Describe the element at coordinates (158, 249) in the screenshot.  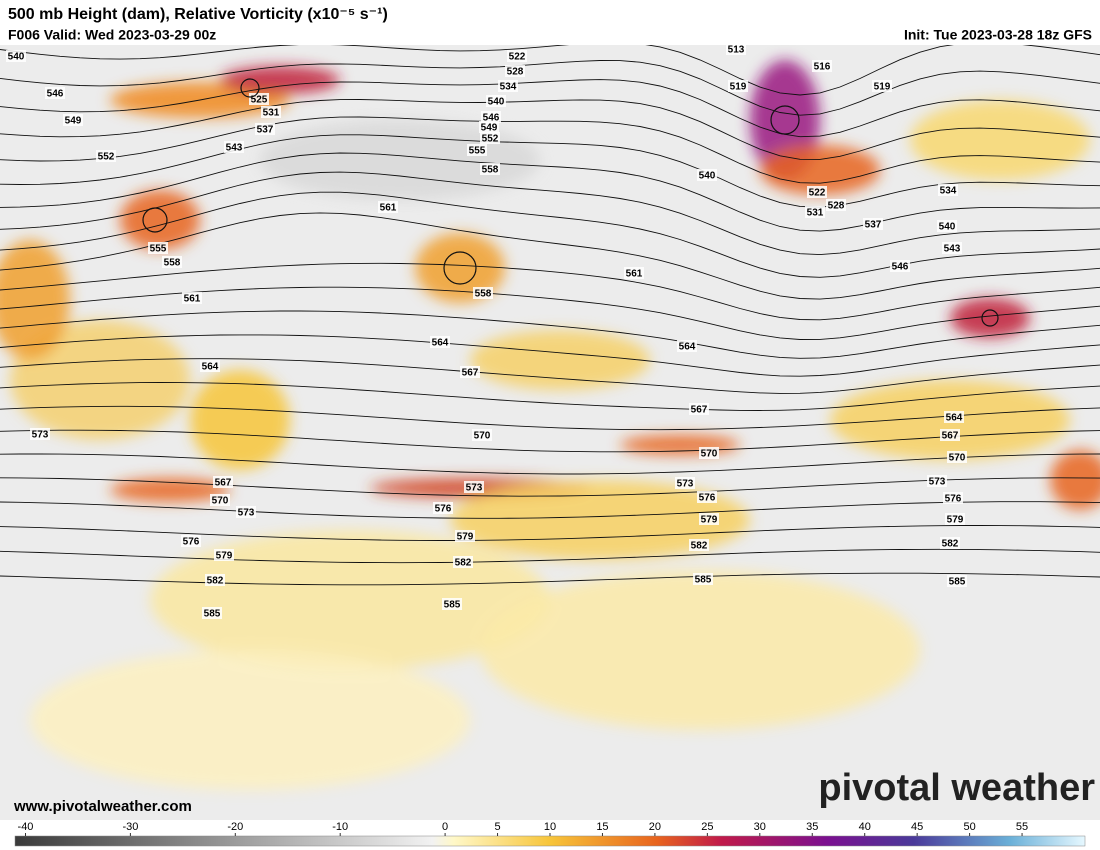
I see `contour-label: 555` at that location.